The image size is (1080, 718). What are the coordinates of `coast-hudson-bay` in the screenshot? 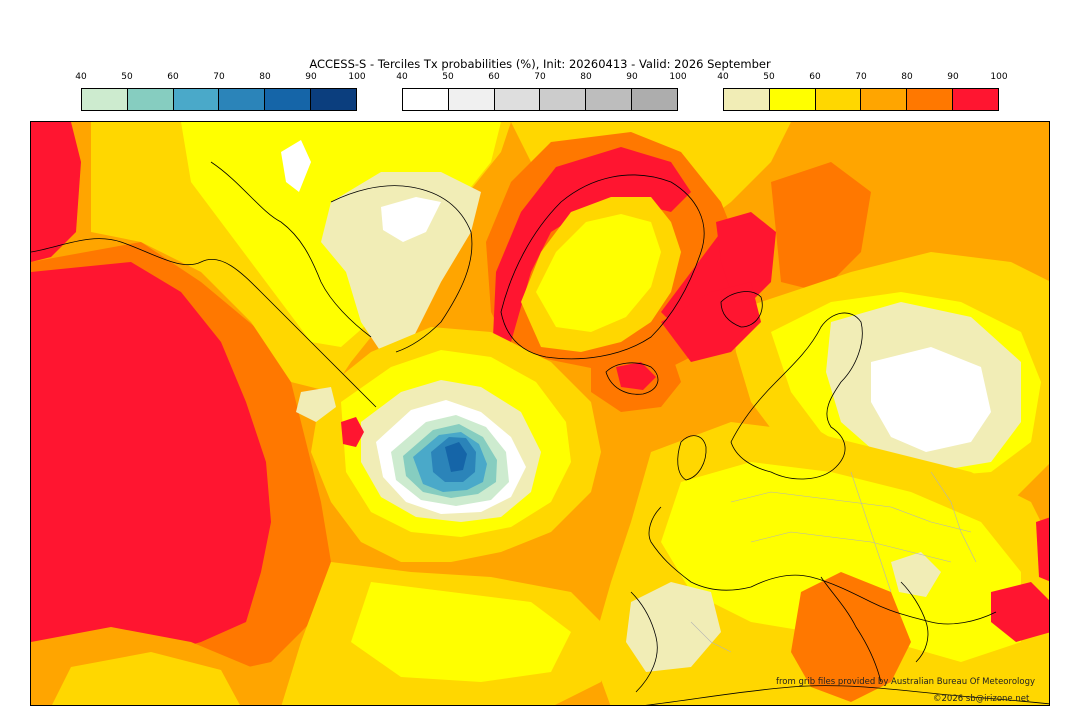 It's located at (291, 249).